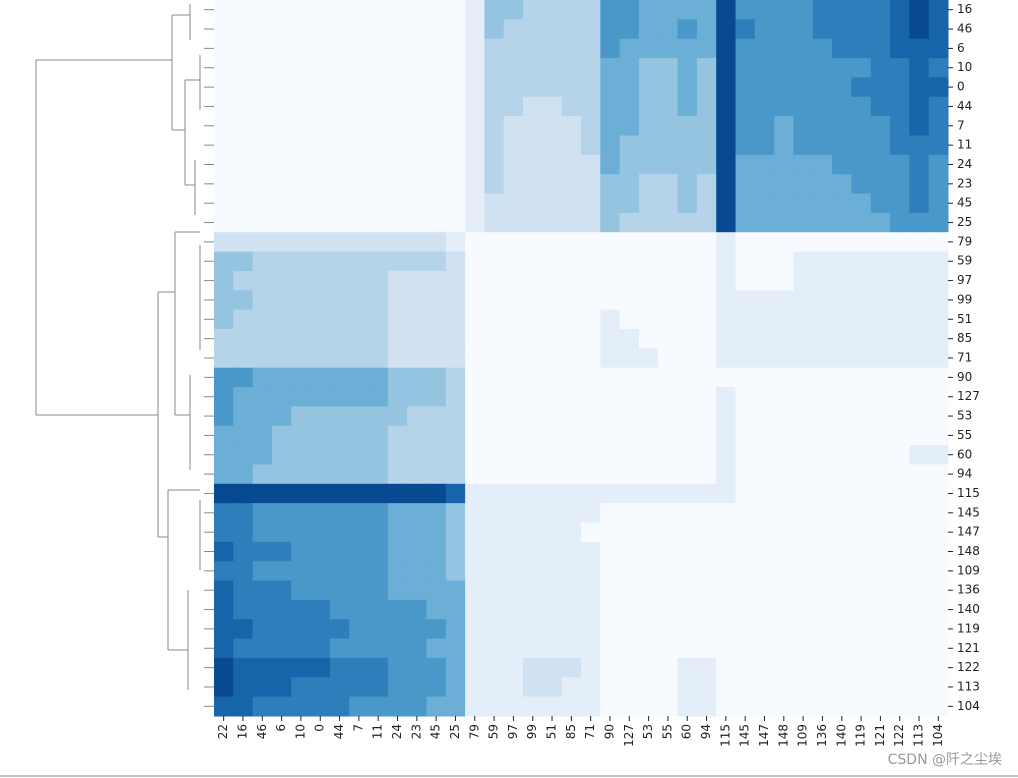 The width and height of the screenshot is (1018, 778). Describe the element at coordinates (968, 648) in the screenshot. I see `row-label: 121` at that location.